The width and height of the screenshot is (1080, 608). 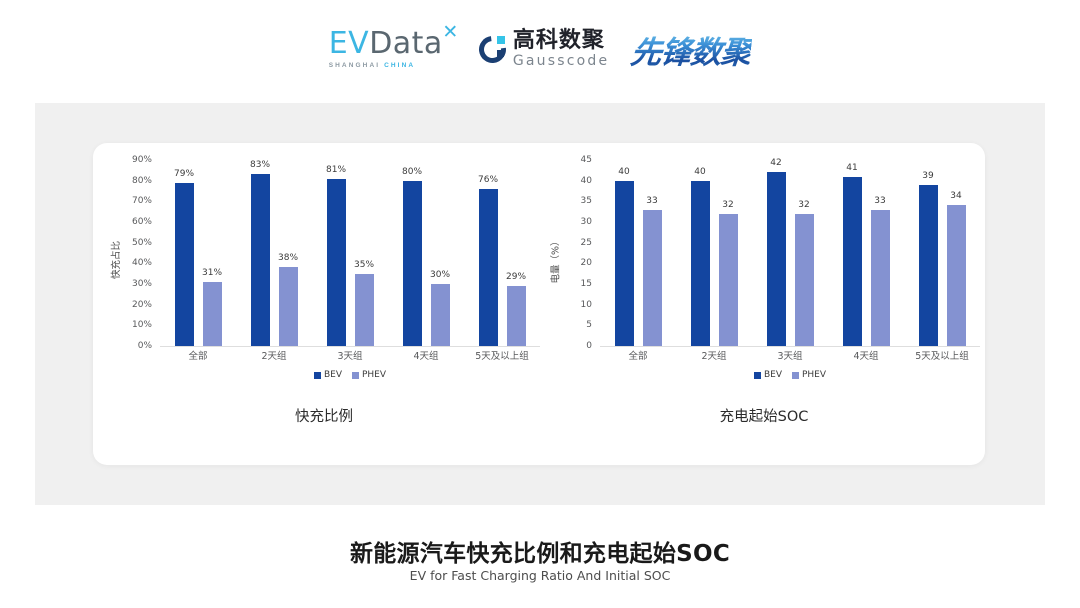 I want to click on bar-bev: 39, so click(x=928, y=258).